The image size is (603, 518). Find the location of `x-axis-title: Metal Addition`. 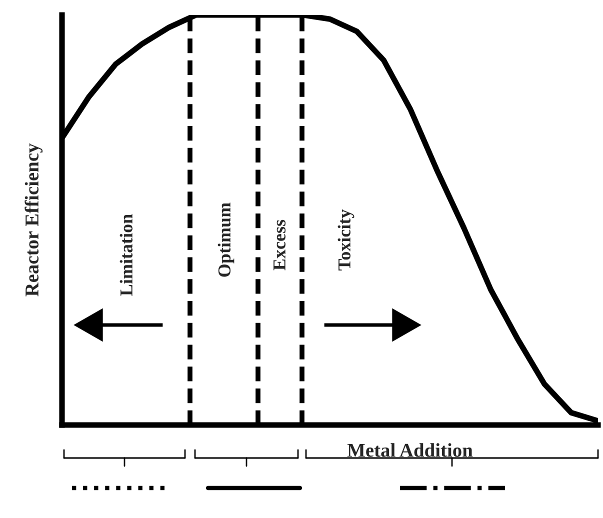

x-axis-title: Metal Addition is located at coordinates (410, 450).